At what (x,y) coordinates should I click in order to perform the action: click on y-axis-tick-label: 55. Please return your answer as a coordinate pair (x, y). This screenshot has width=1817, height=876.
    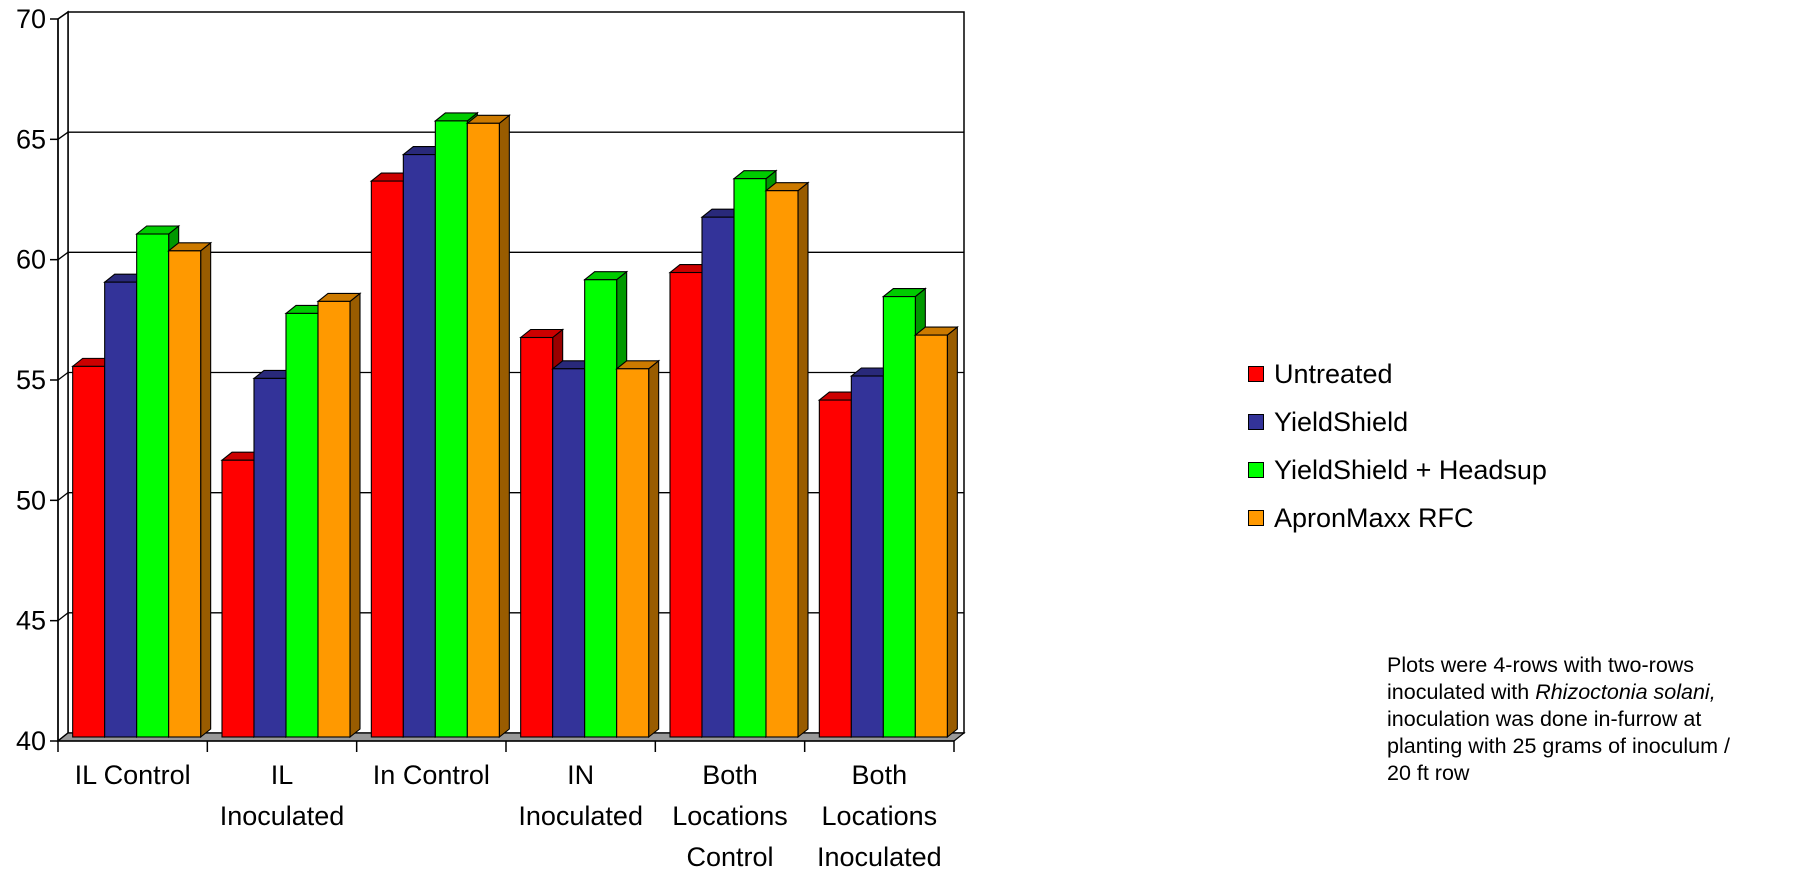
    Looking at the image, I should click on (31, 380).